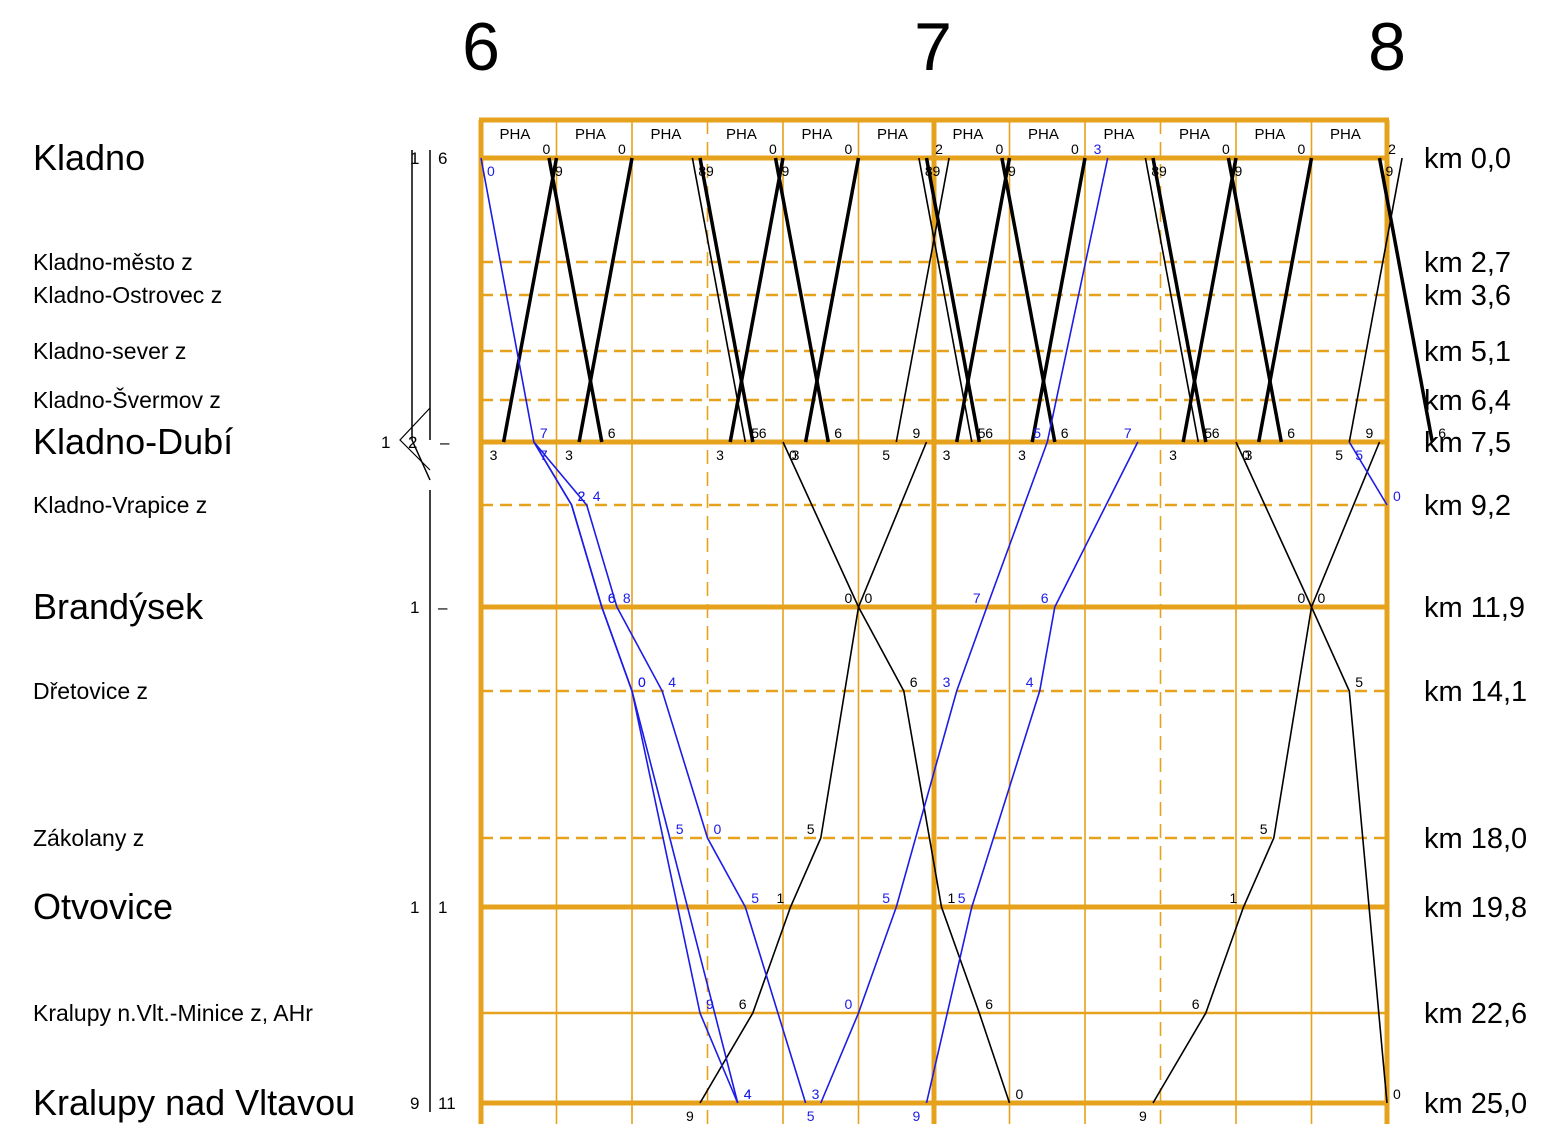  What do you see at coordinates (1475, 1104) in the screenshot?
I see `km-label: km 25,0` at bounding box center [1475, 1104].